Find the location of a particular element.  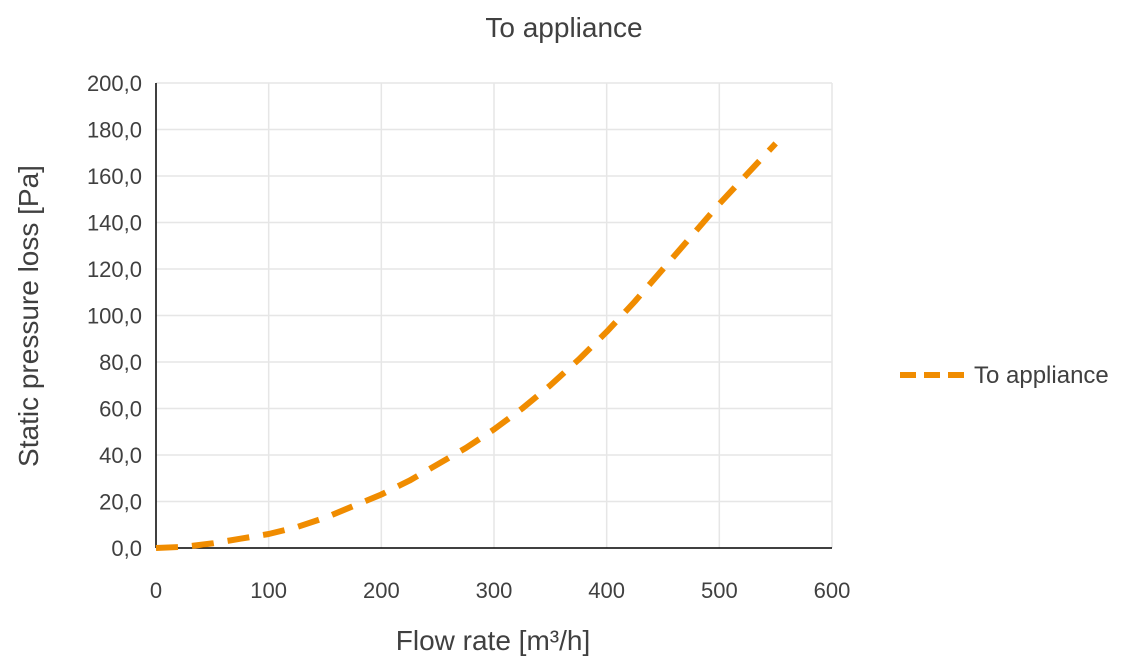

y-tick-label: 80,0 is located at coordinates (120, 362).